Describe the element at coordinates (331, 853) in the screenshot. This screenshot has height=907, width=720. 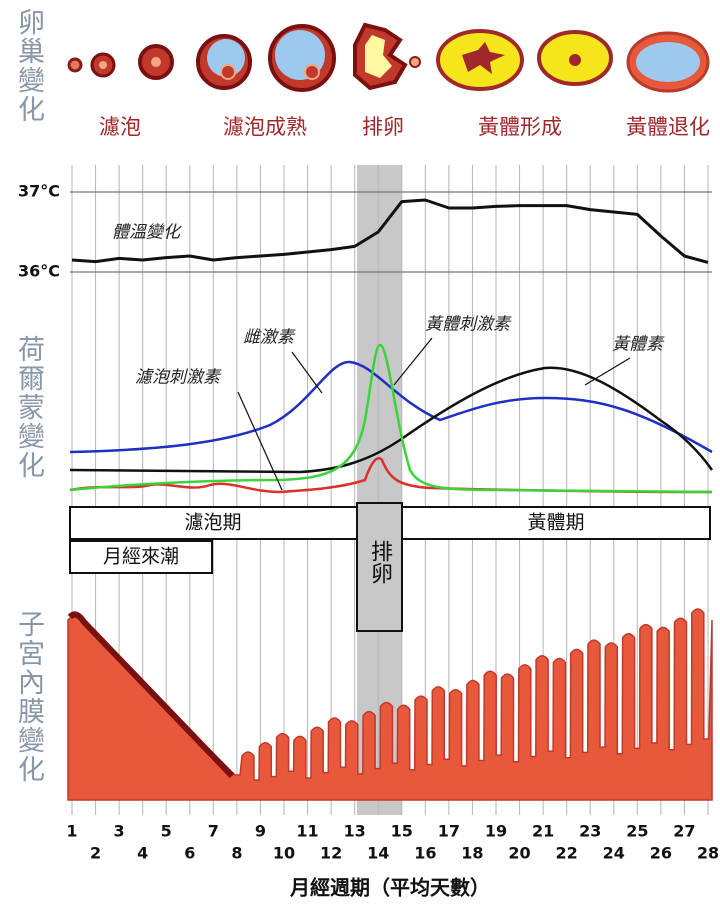
I see `x-tick-label: 12` at that location.